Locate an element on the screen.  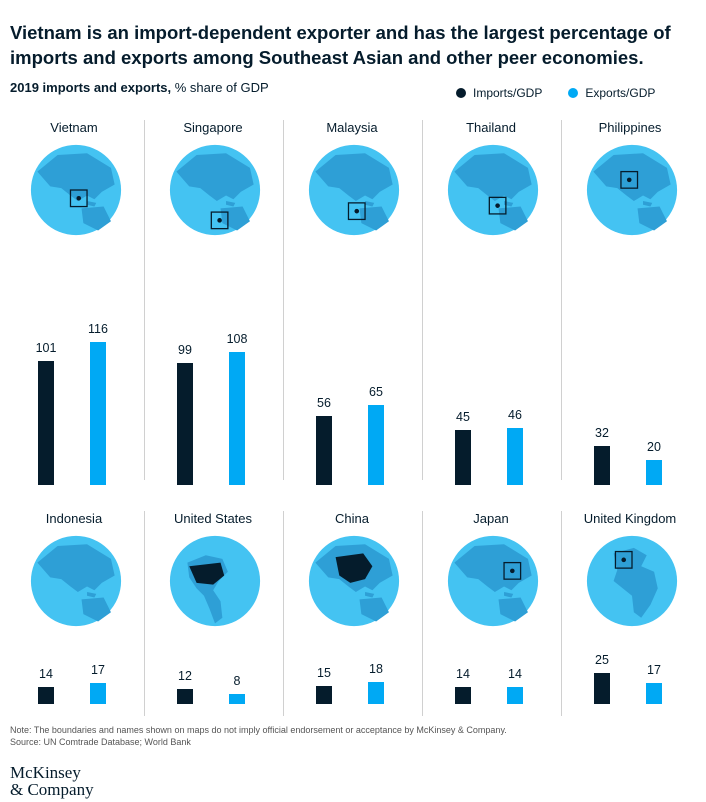
legend-swatch-imports is located at coordinates (461, 93).